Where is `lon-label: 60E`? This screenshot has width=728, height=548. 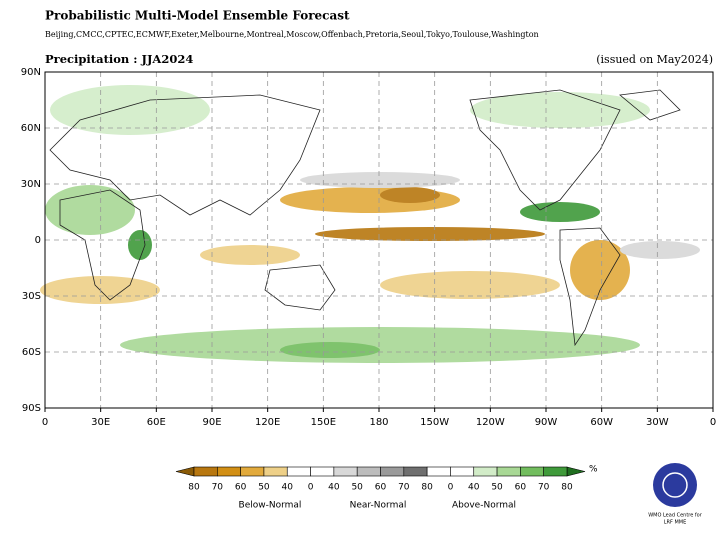
lon-label: 60E is located at coordinates (156, 422).